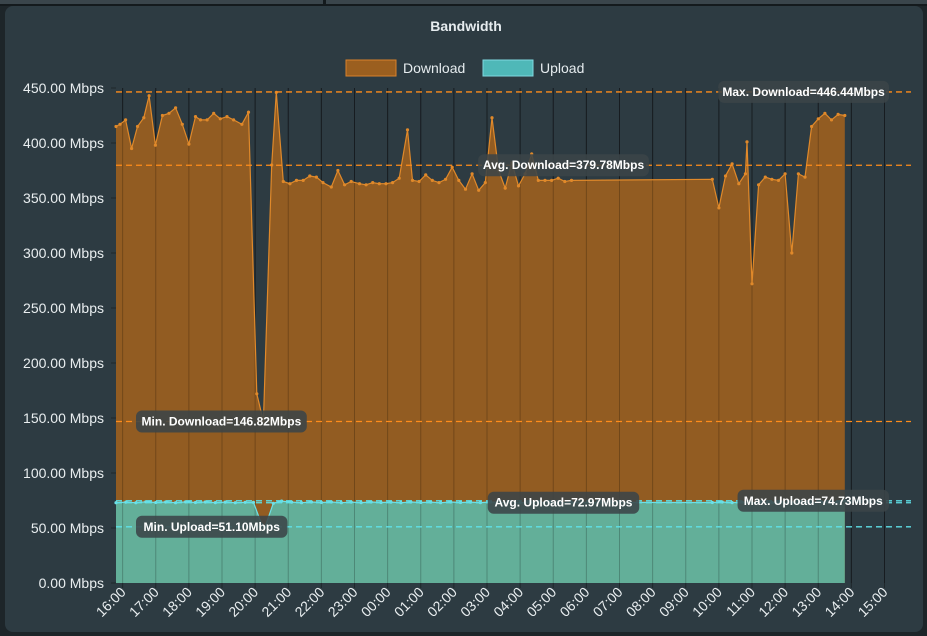 The height and width of the screenshot is (636, 927). I want to click on y-tick-label: 100.00 Mbps, so click(63, 473).